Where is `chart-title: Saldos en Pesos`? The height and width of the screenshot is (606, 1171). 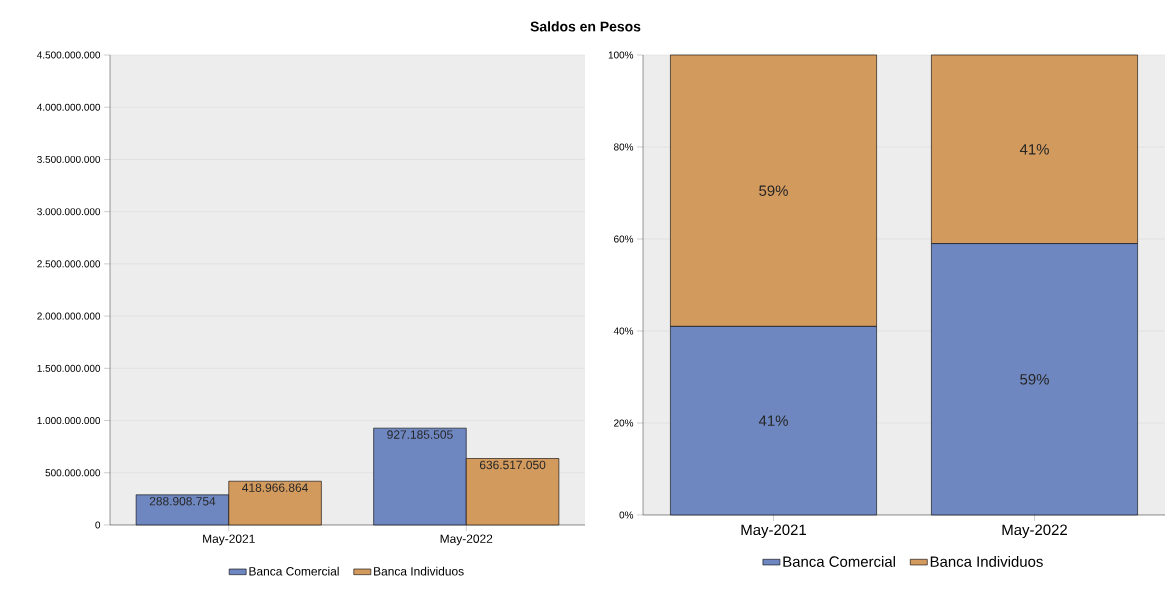
chart-title: Saldos en Pesos is located at coordinates (585, 26).